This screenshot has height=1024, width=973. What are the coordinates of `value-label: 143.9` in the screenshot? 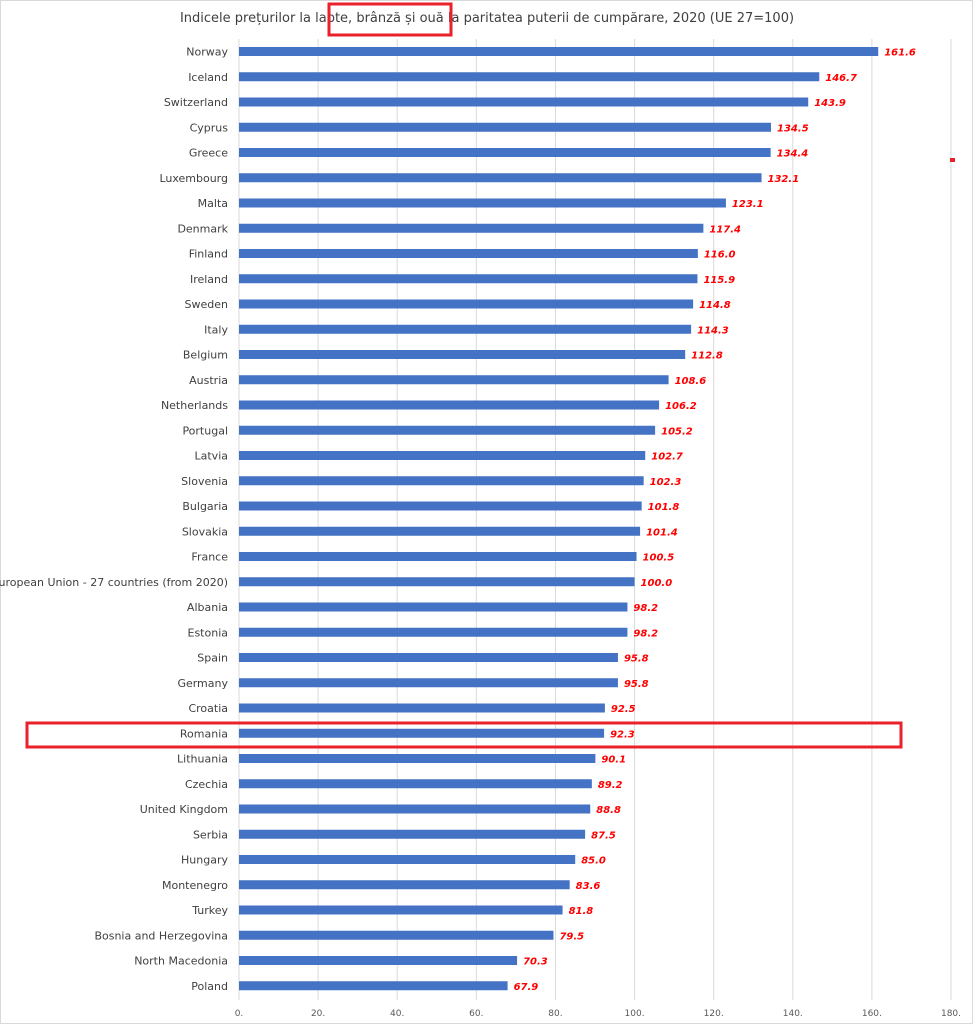 It's located at (830, 103).